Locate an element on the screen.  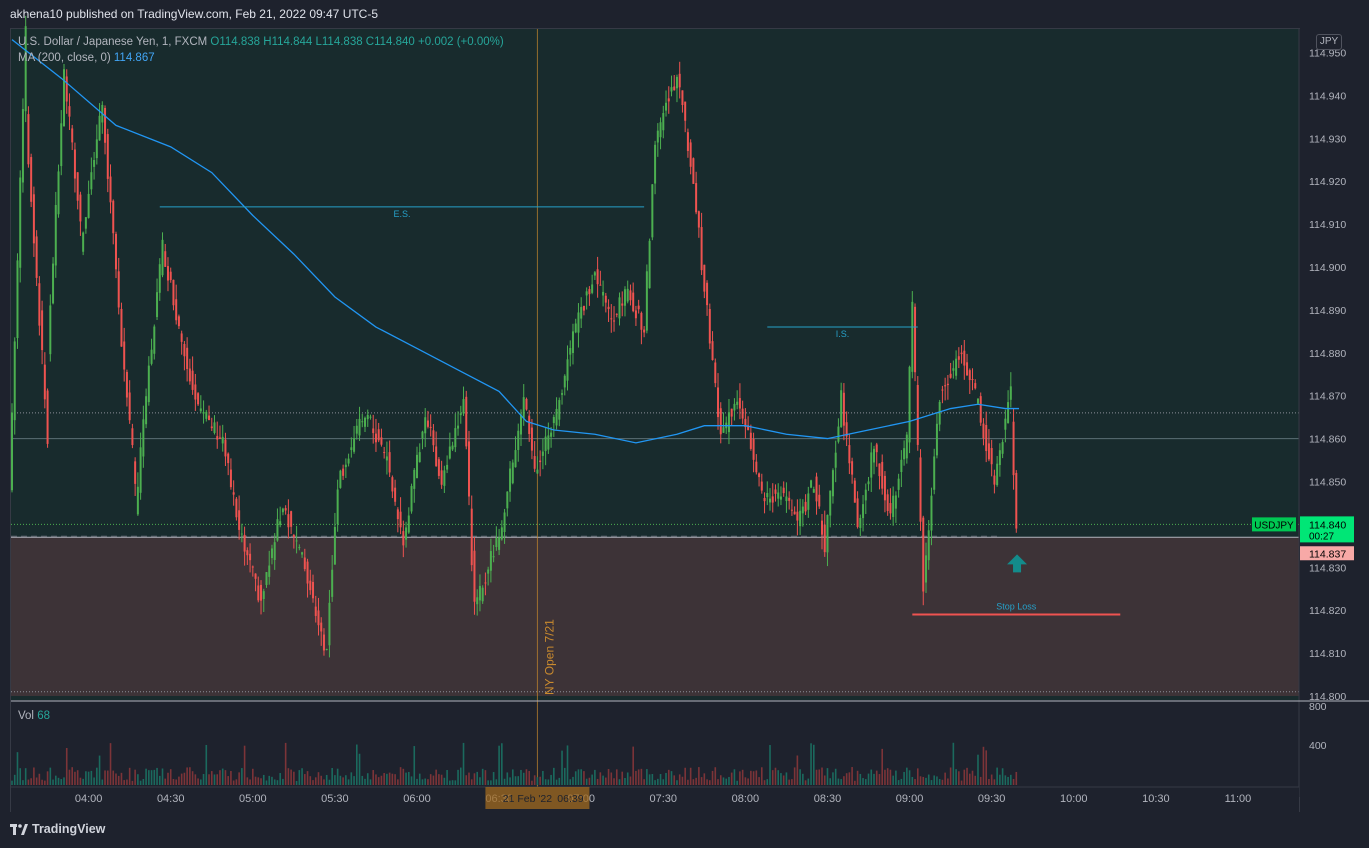
time-axis-bg is located at coordinates (655, 799).